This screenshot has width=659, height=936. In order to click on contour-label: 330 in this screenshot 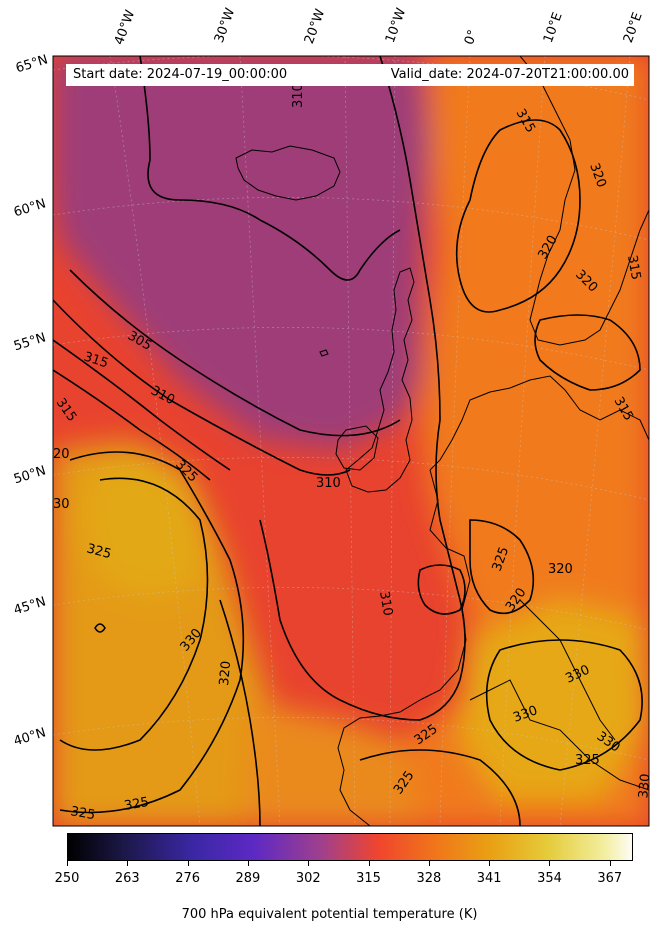, I will do `click(644, 786)`.